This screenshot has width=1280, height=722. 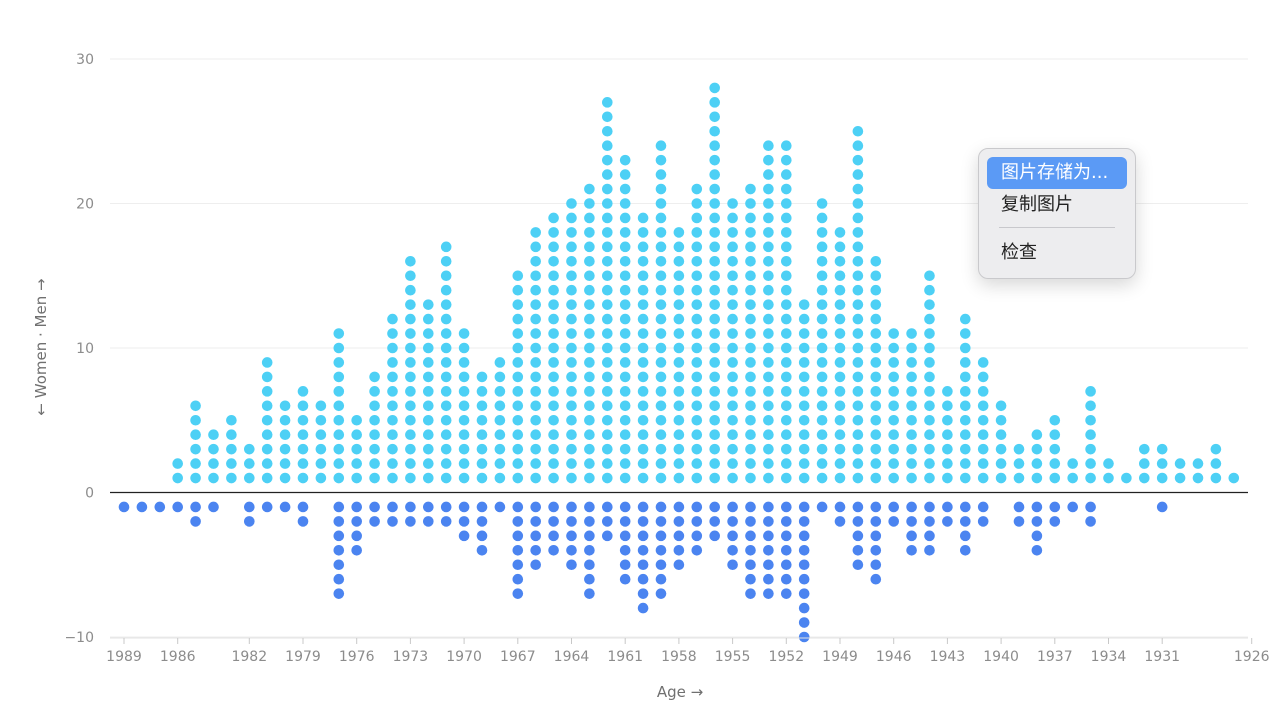 I want to click on menu-item-copy-image: 复制图片, so click(x=1037, y=204).